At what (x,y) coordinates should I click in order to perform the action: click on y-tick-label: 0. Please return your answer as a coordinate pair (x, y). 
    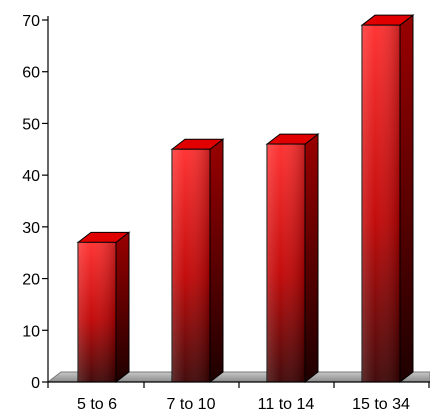
    Looking at the image, I should click on (35, 383).